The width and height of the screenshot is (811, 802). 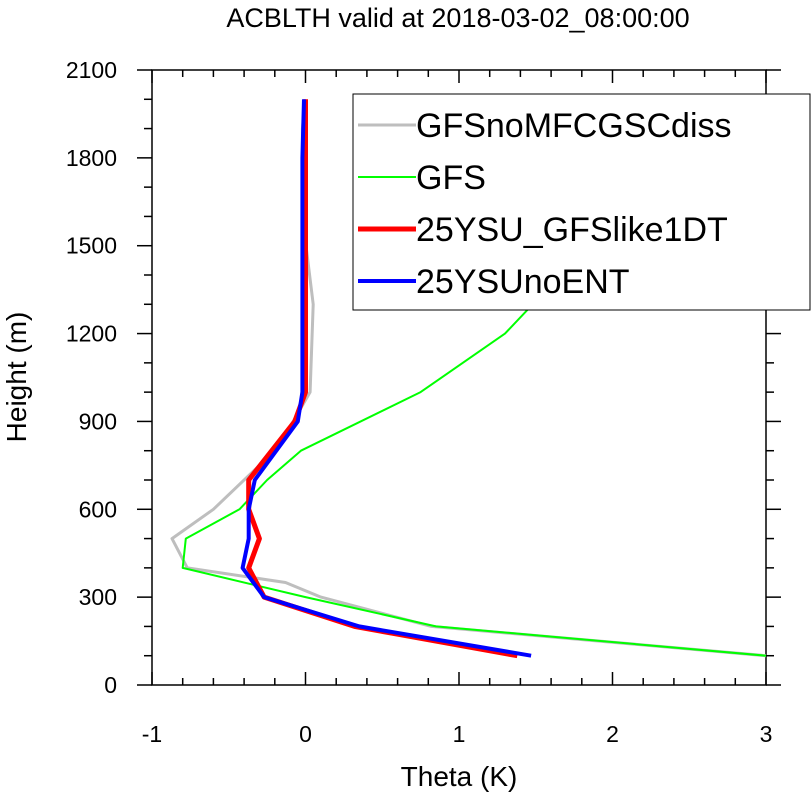 I want to click on y-tick-label: 300, so click(x=98, y=597).